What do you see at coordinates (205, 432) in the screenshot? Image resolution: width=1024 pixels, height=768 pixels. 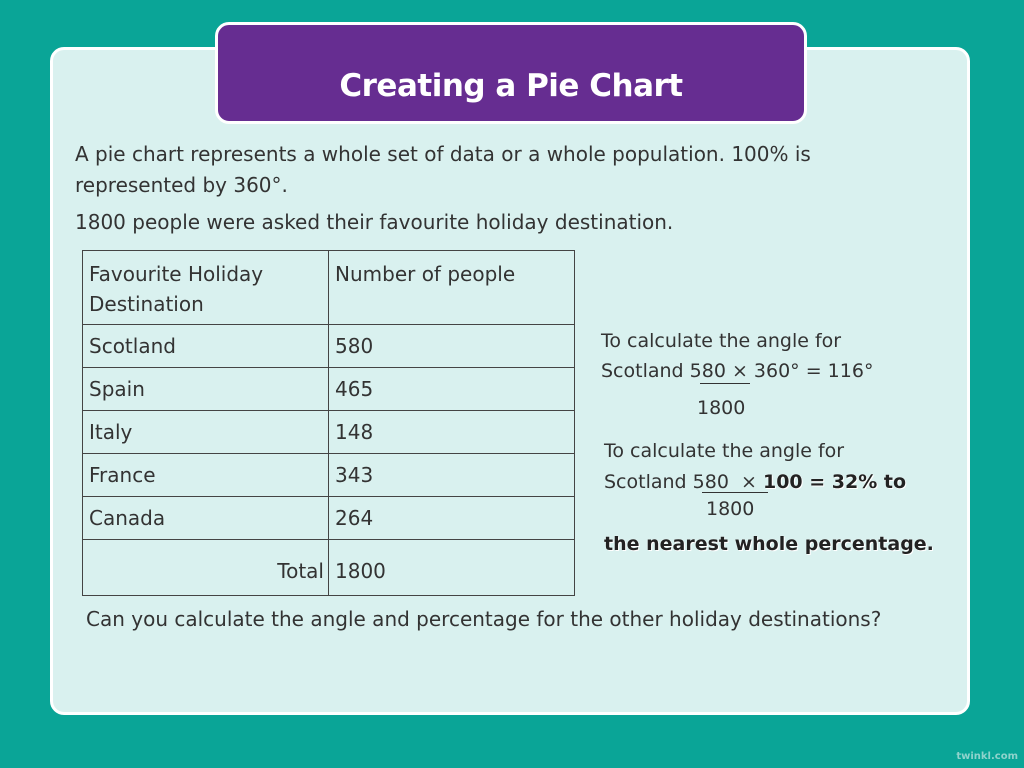 I see `cell-destination: Italy` at bounding box center [205, 432].